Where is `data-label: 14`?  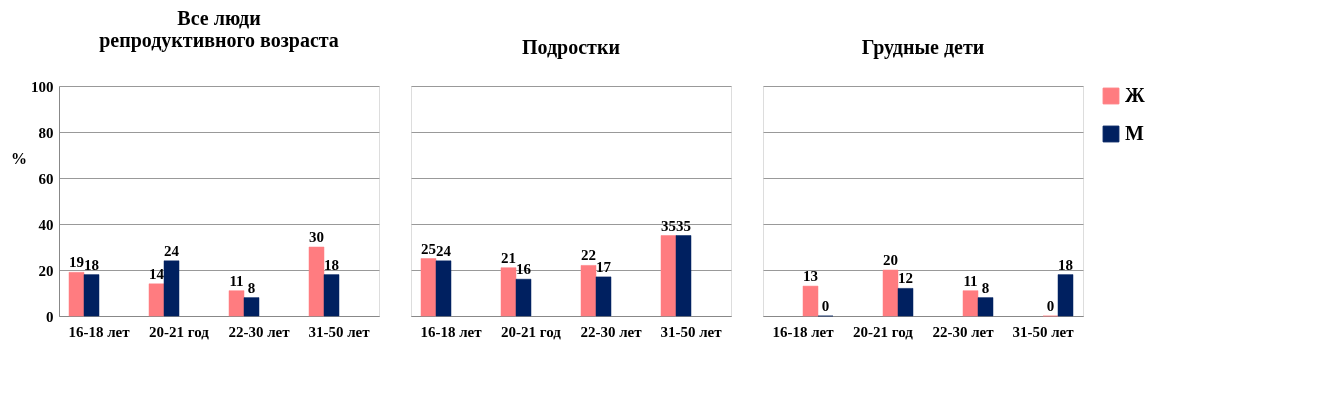 data-label: 14 is located at coordinates (157, 273).